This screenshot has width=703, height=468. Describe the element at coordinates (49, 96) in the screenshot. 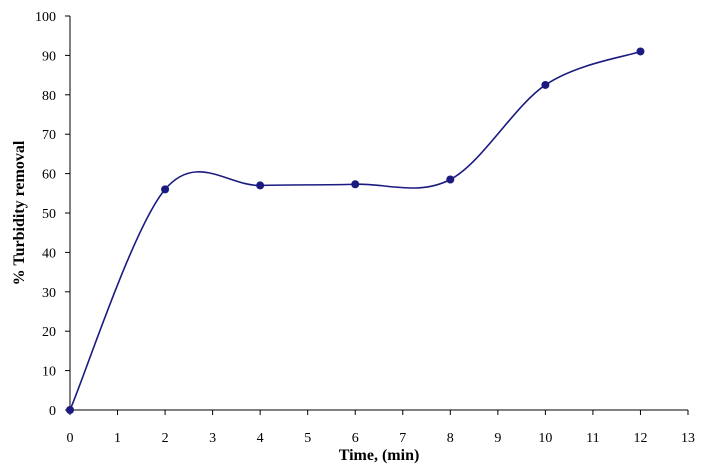

I see `y-tick-label: 80` at that location.